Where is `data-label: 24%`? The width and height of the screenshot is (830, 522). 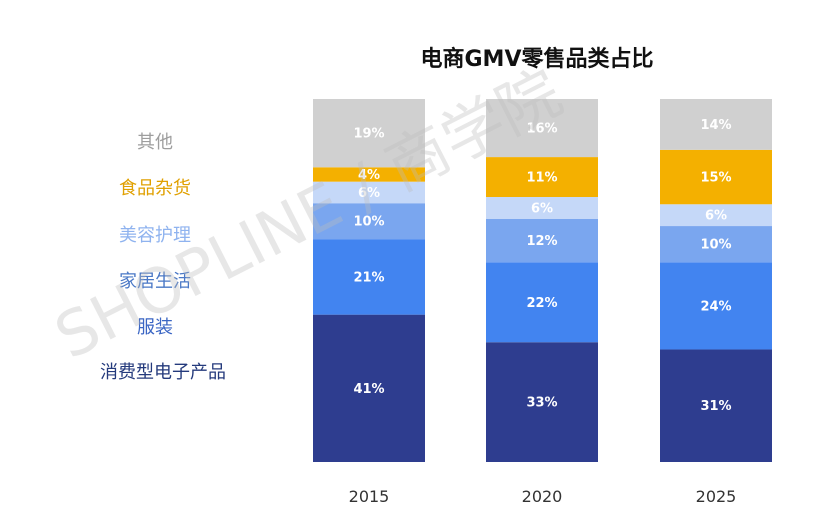
data-label: 24% is located at coordinates (715, 306).